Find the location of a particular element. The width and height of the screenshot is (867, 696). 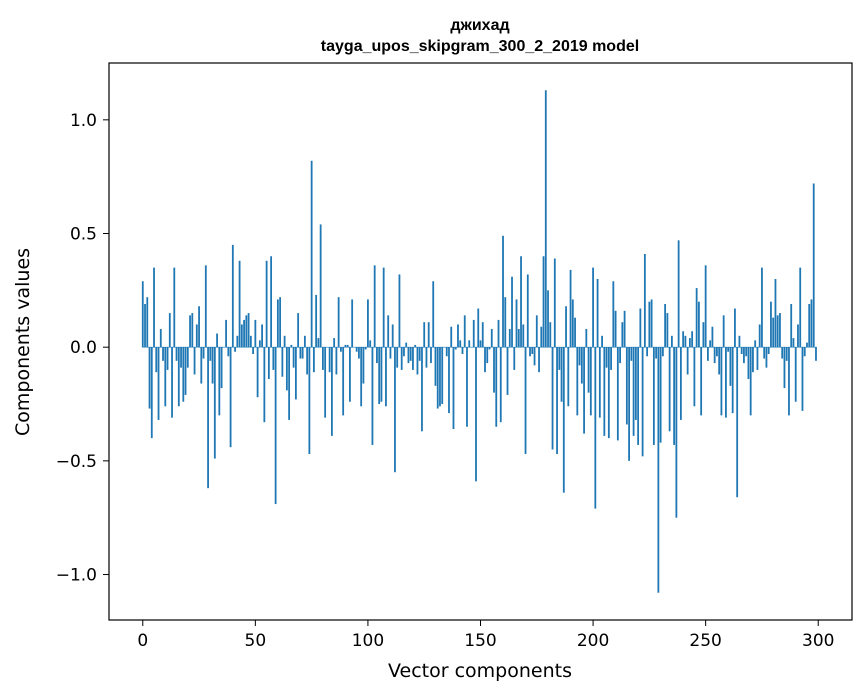

y-axis-label: Components values is located at coordinates (23, 342).